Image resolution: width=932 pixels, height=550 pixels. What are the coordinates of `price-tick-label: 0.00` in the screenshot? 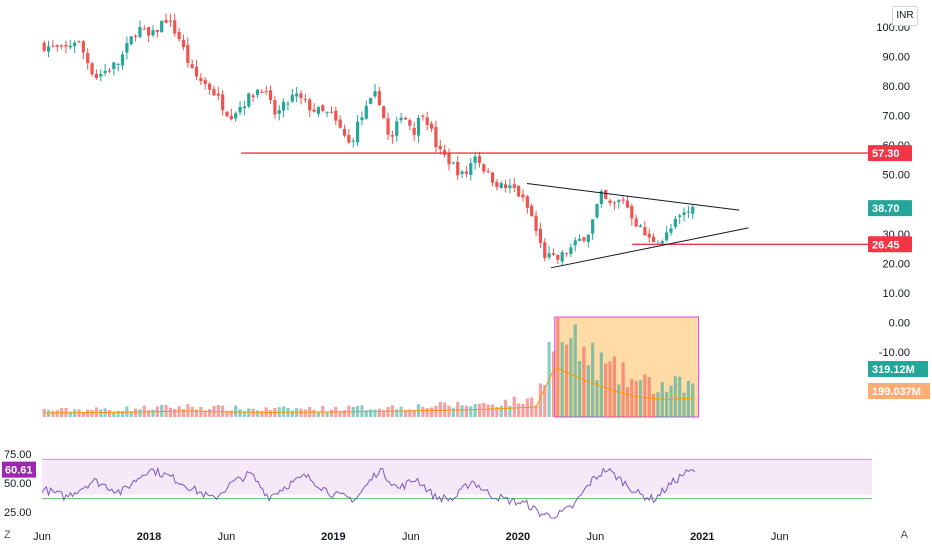 It's located at (899, 324).